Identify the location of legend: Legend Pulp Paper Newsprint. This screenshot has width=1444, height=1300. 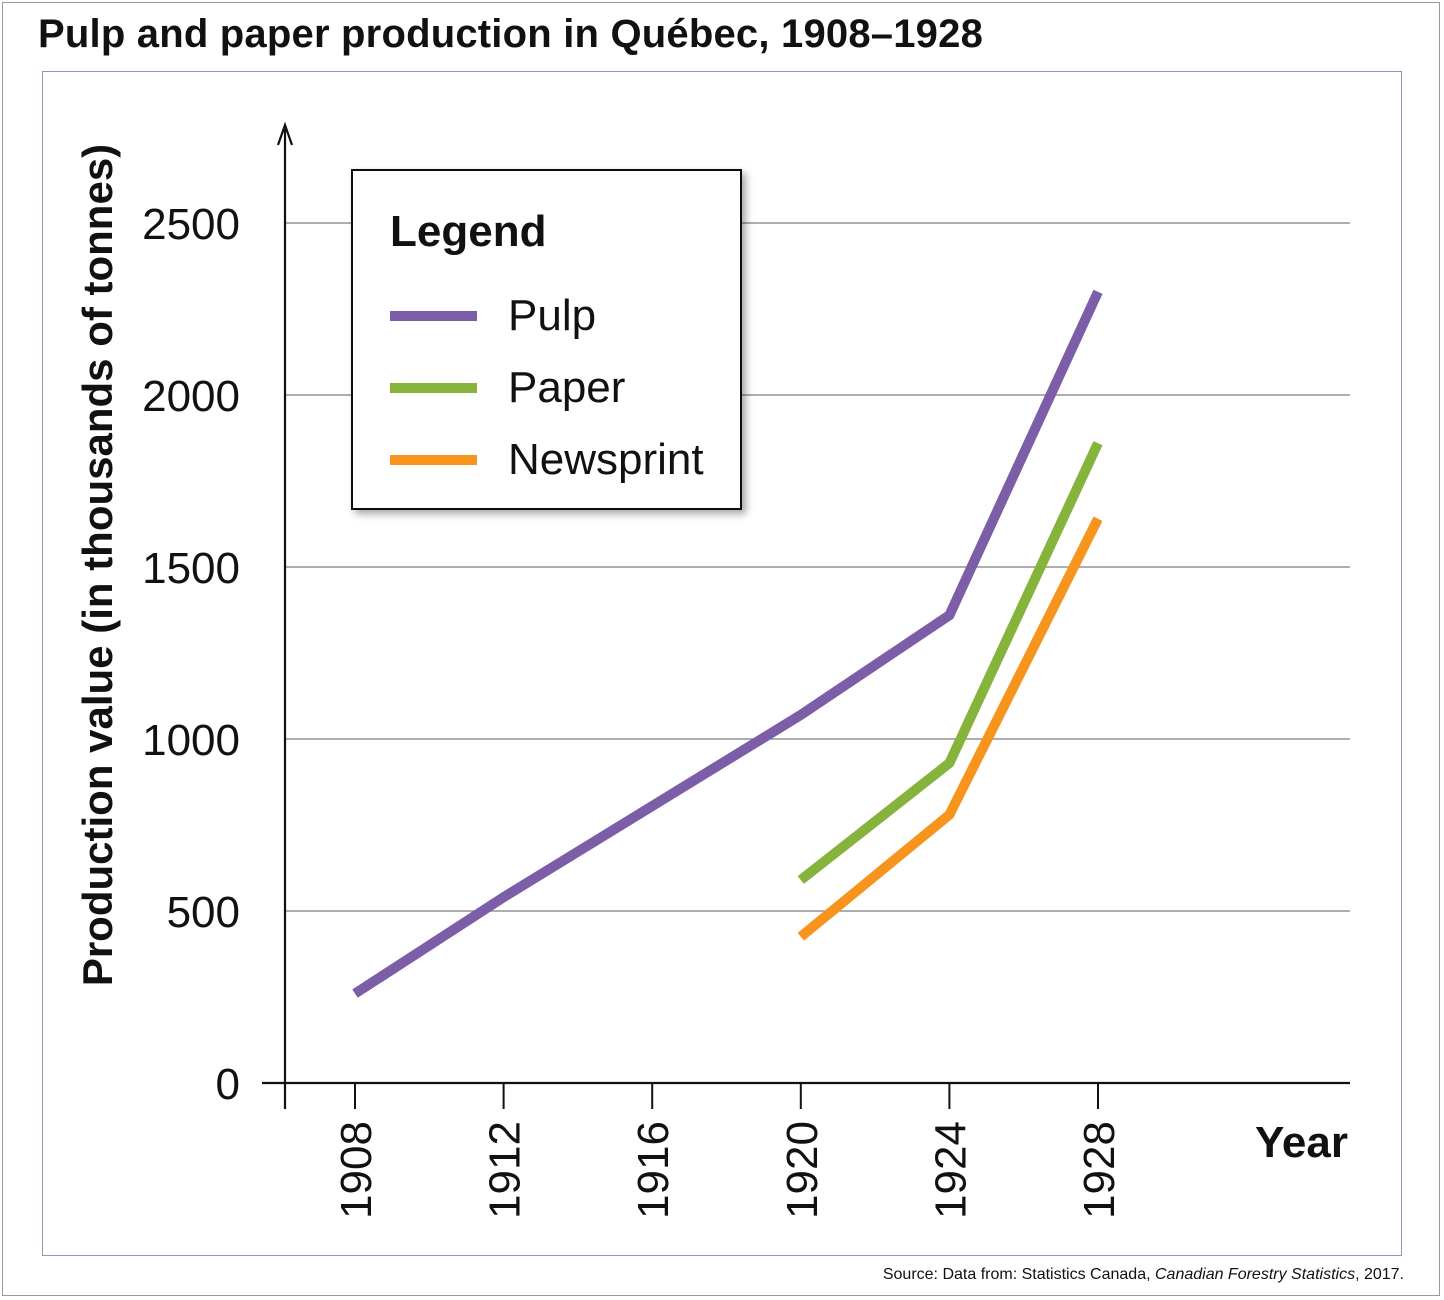
(546, 339).